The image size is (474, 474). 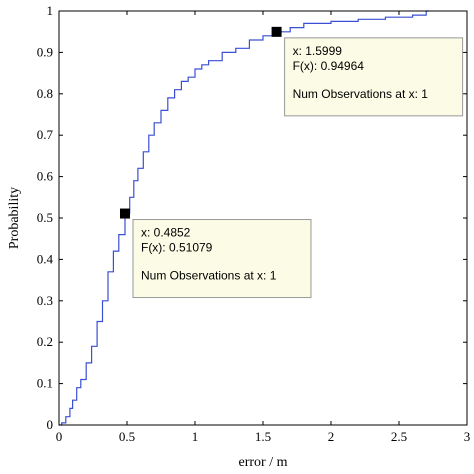 What do you see at coordinates (45, 383) in the screenshot?
I see `y-tick-label: 0.1` at bounding box center [45, 383].